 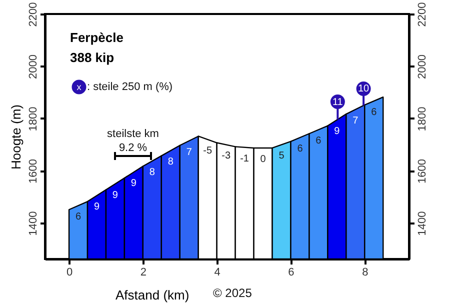 What do you see at coordinates (152, 172) in the screenshot?
I see `legend-label: 8` at bounding box center [152, 172].